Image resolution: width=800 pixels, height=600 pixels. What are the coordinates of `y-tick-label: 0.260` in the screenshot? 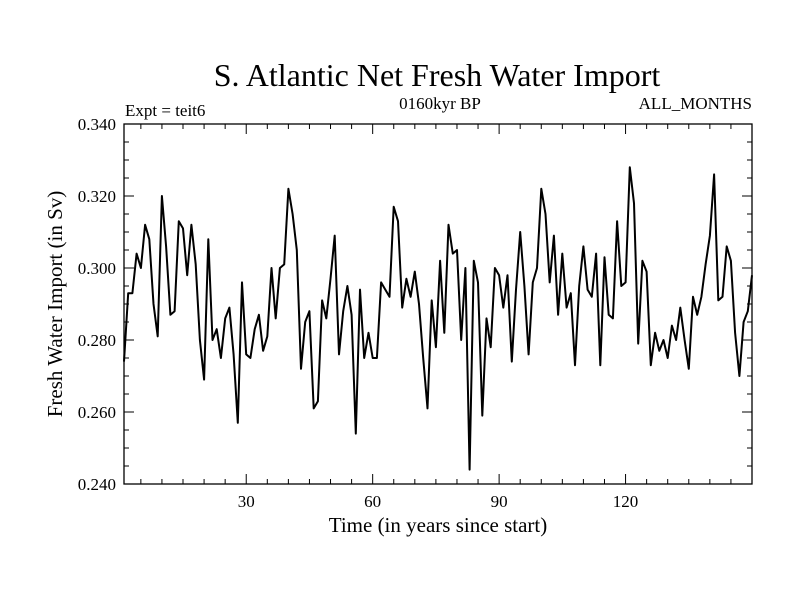 It's located at (97, 412).